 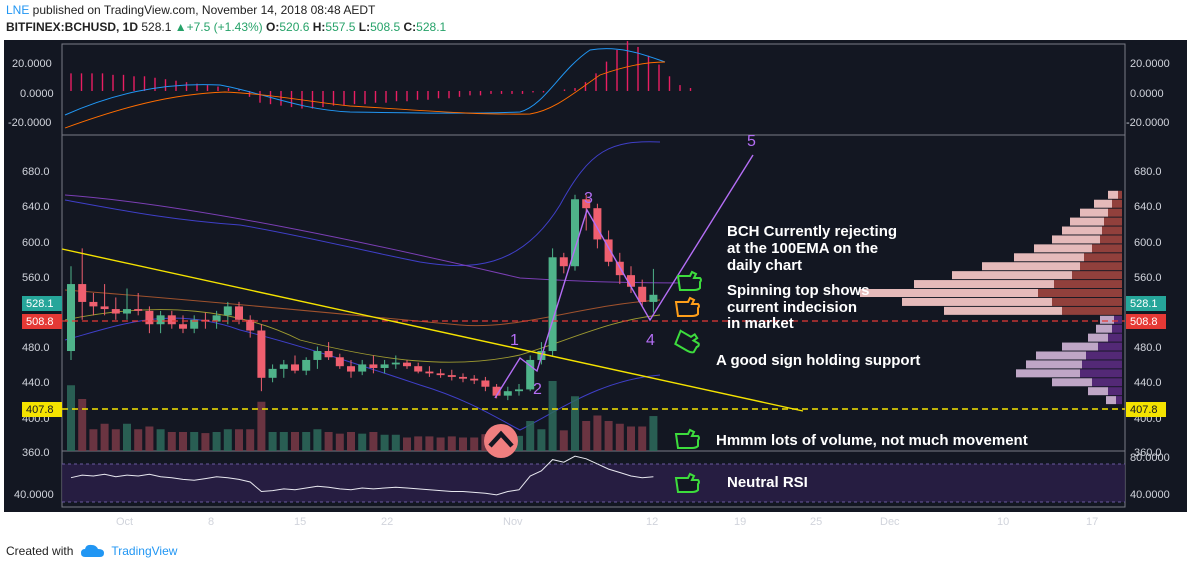 I want to click on x-tick-10: 10, so click(x=1003, y=522).